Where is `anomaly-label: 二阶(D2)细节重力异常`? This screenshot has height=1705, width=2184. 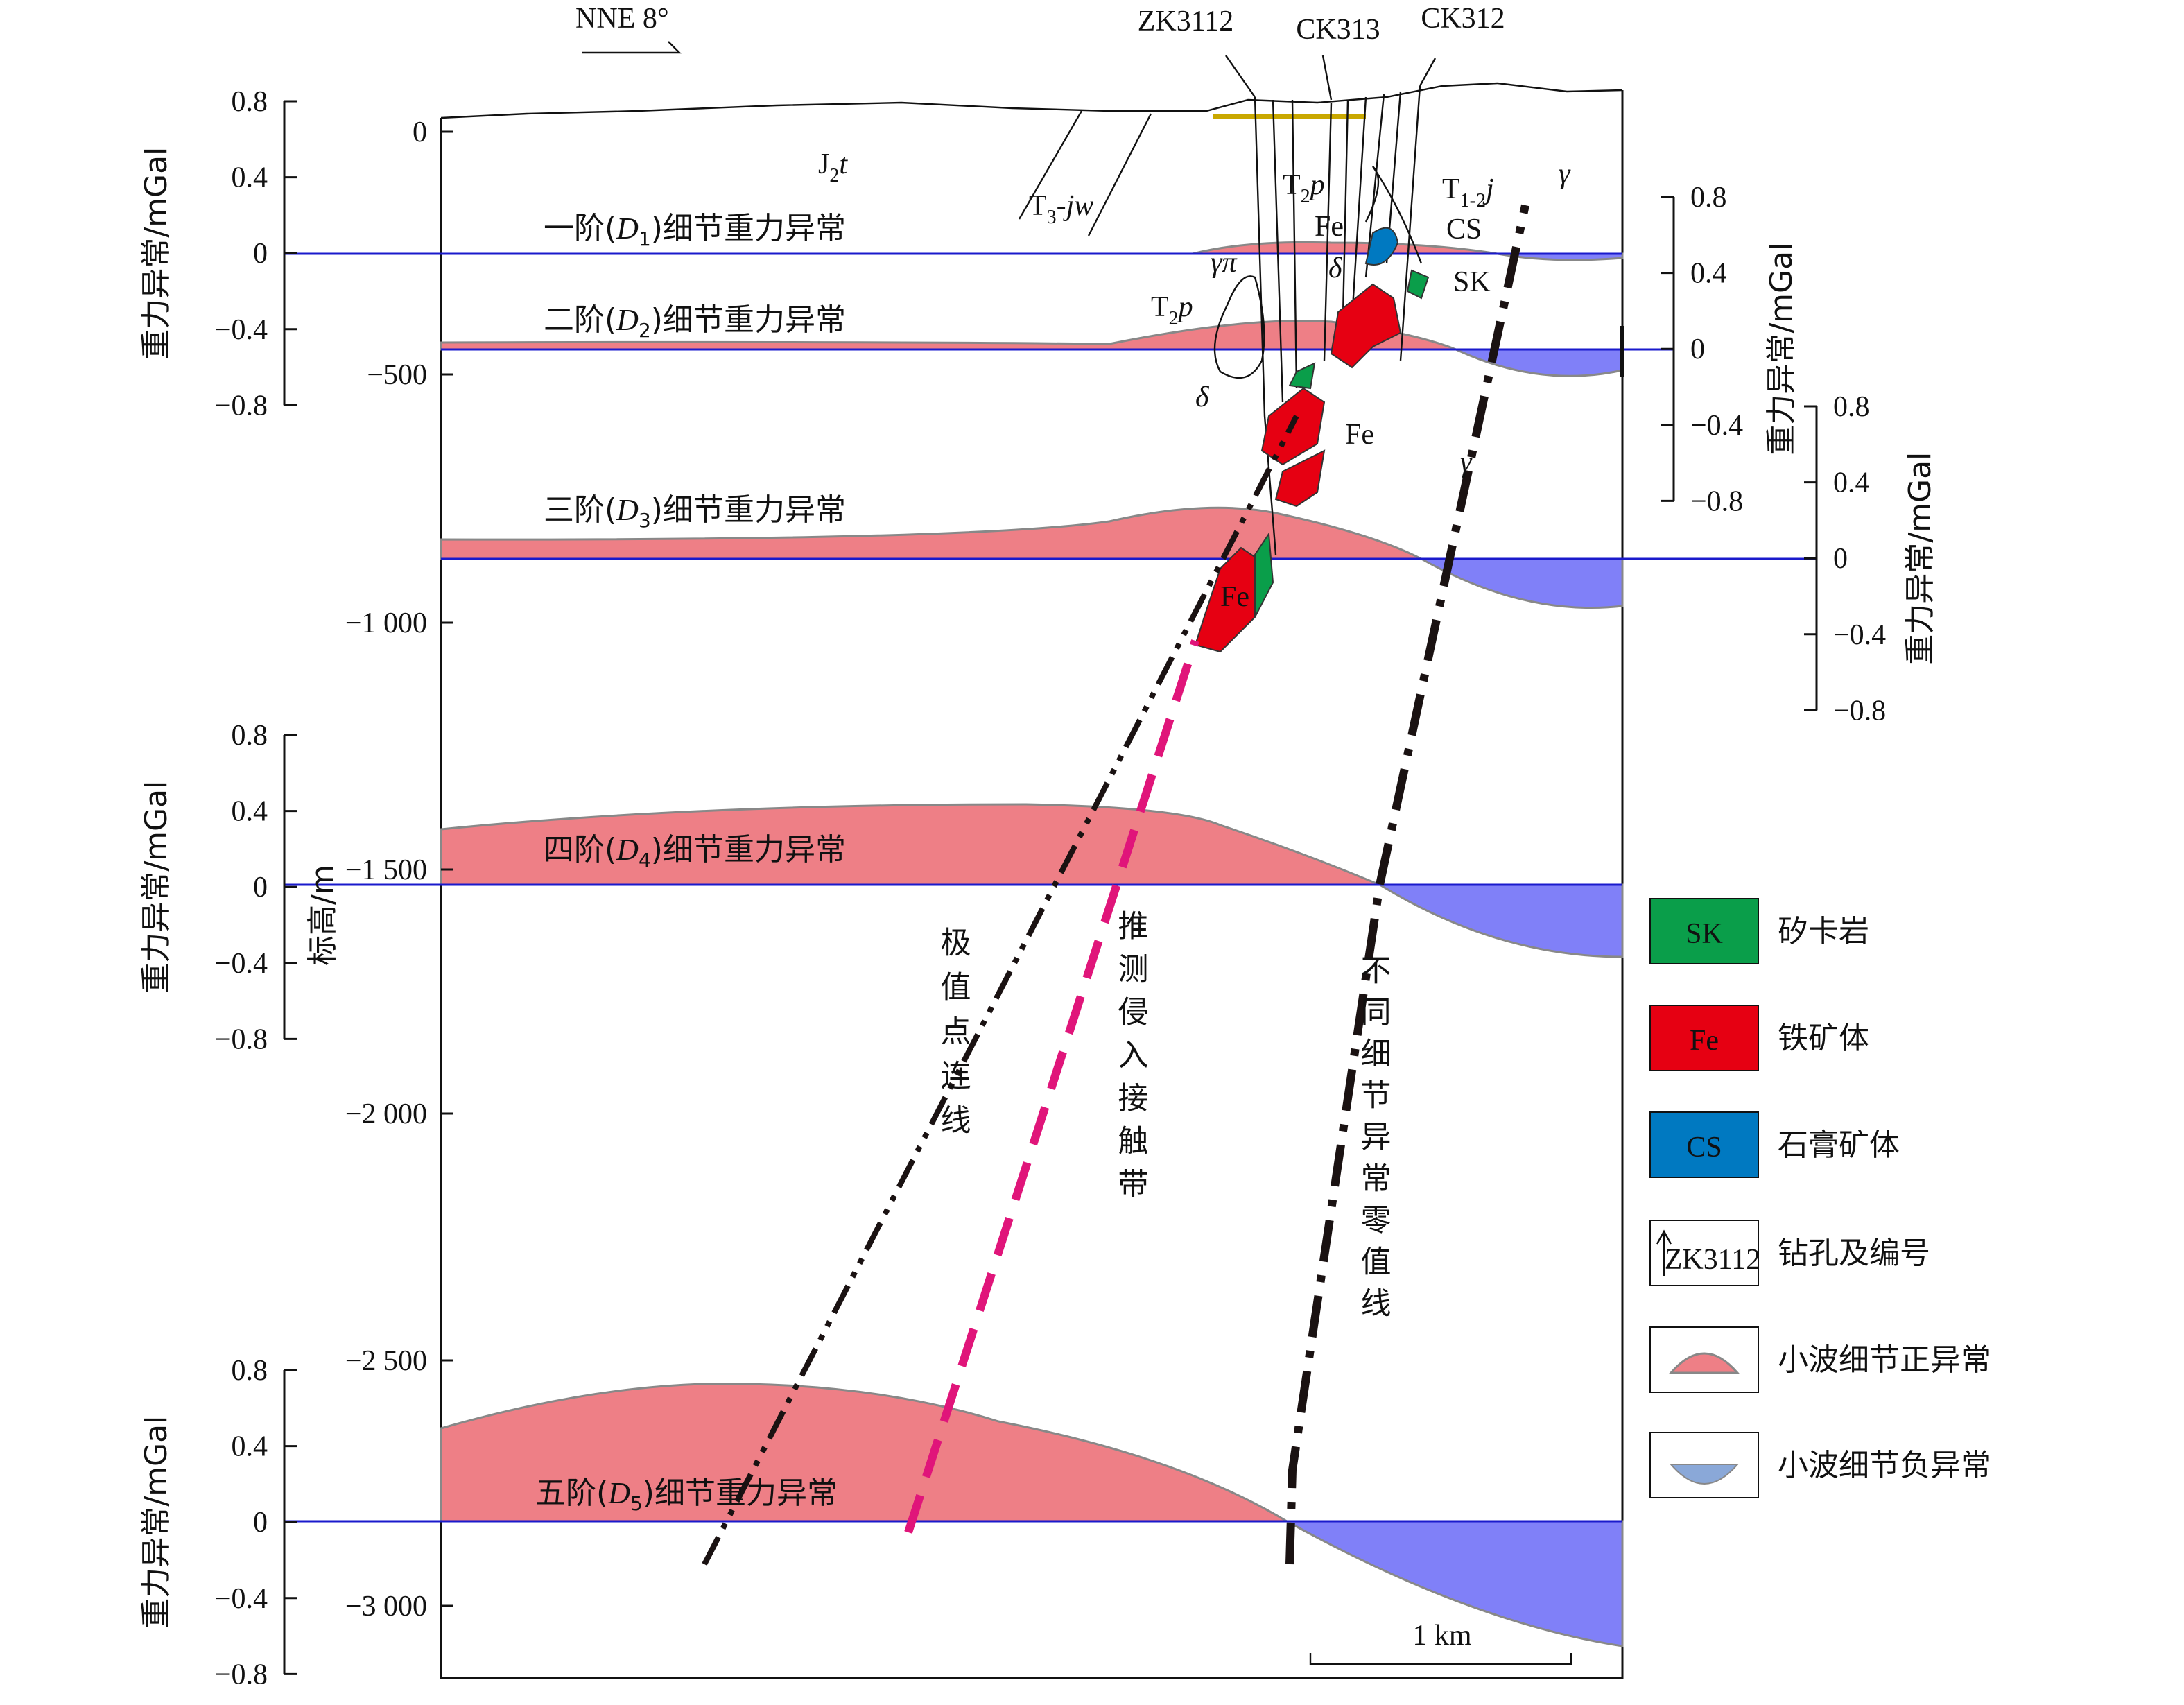
anomaly-label: 二阶(D2)细节重力异常 is located at coordinates (695, 322).